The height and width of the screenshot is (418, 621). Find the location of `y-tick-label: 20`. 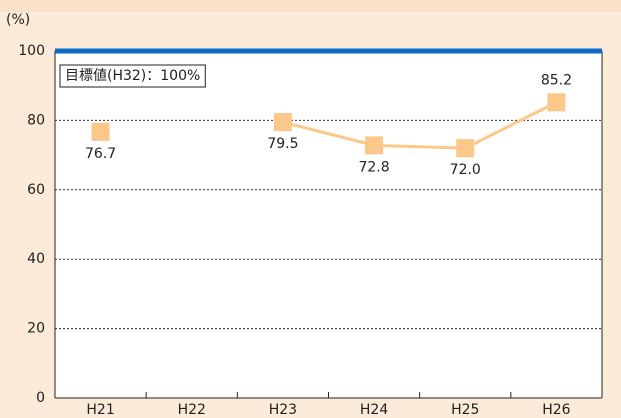

y-tick-label: 20 is located at coordinates (36, 329).